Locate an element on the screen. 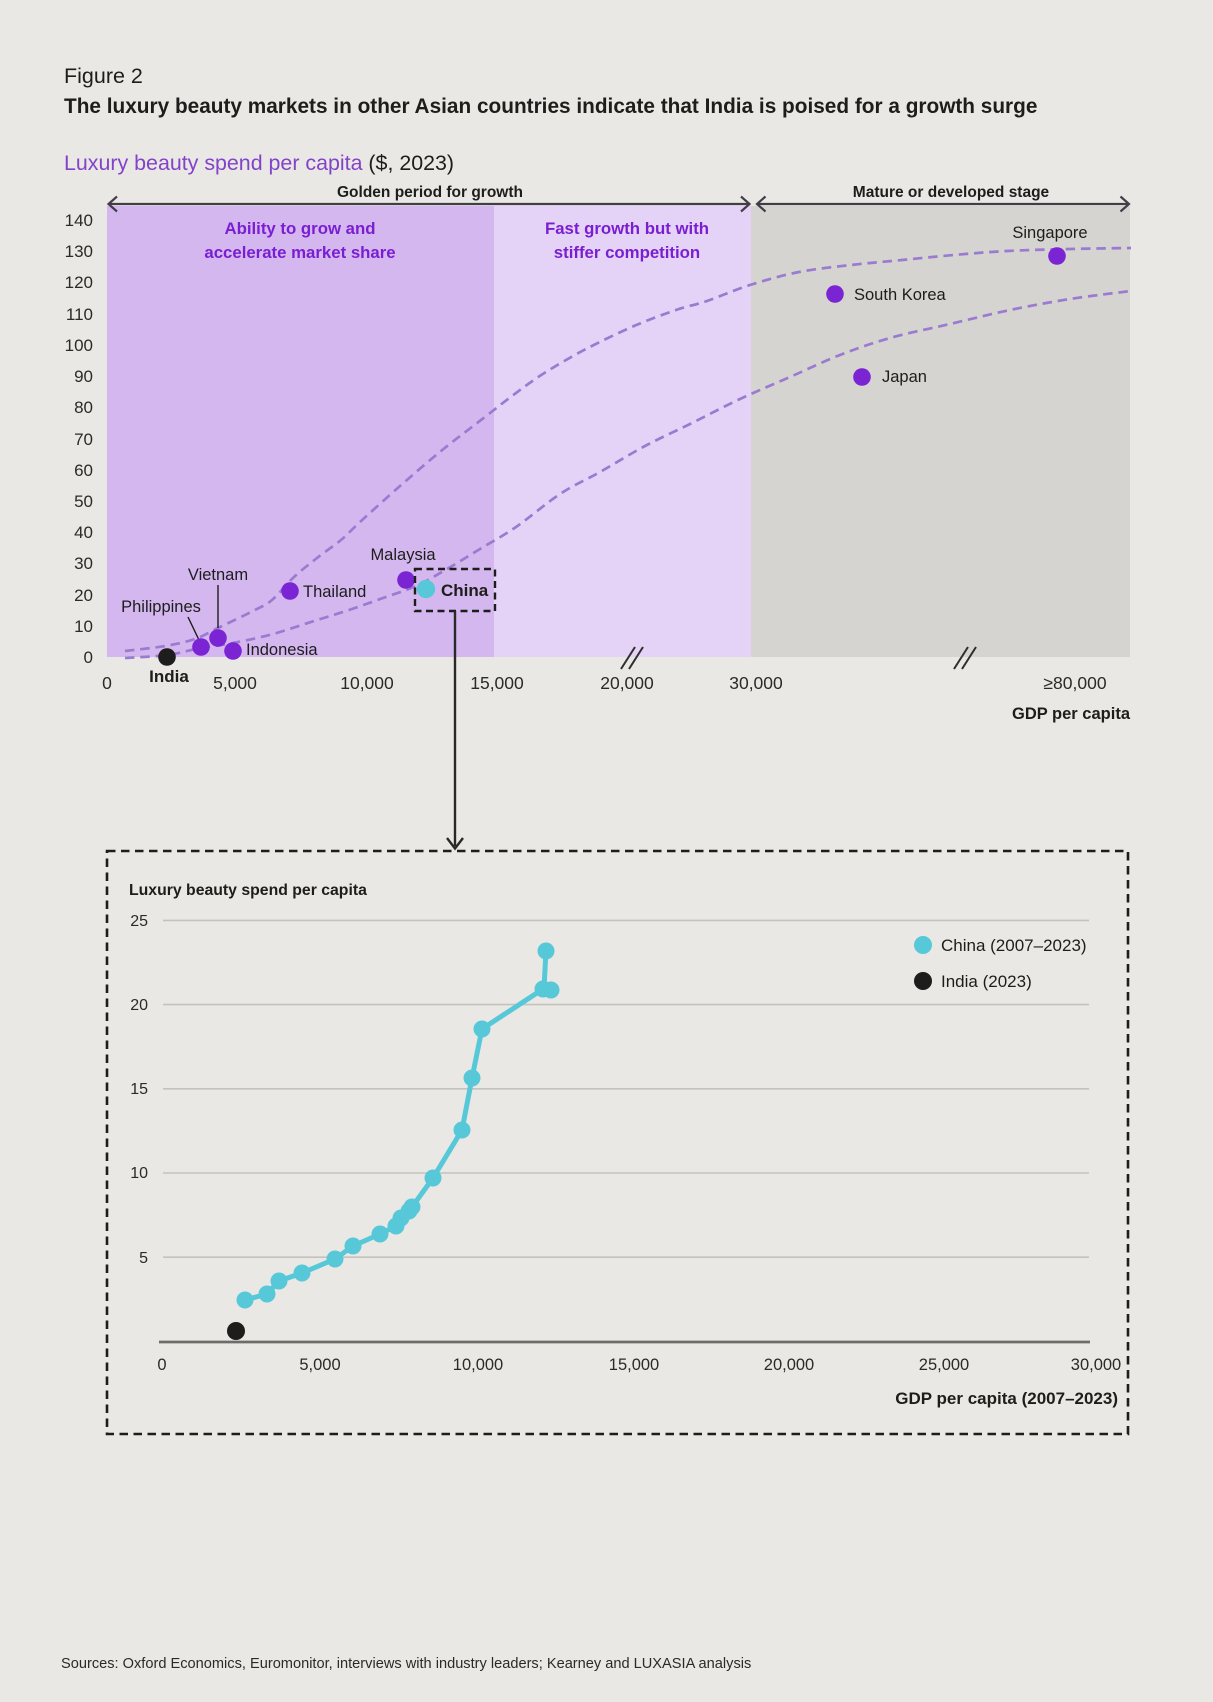  svg-text: Vietnam is located at coordinates (218, 575).